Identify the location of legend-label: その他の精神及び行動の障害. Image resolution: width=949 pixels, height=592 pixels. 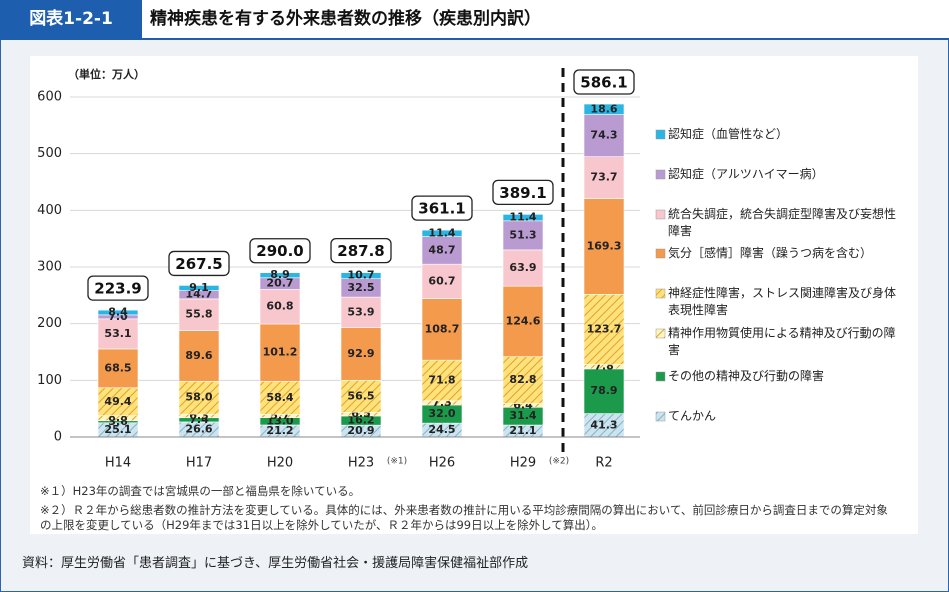
(746, 376).